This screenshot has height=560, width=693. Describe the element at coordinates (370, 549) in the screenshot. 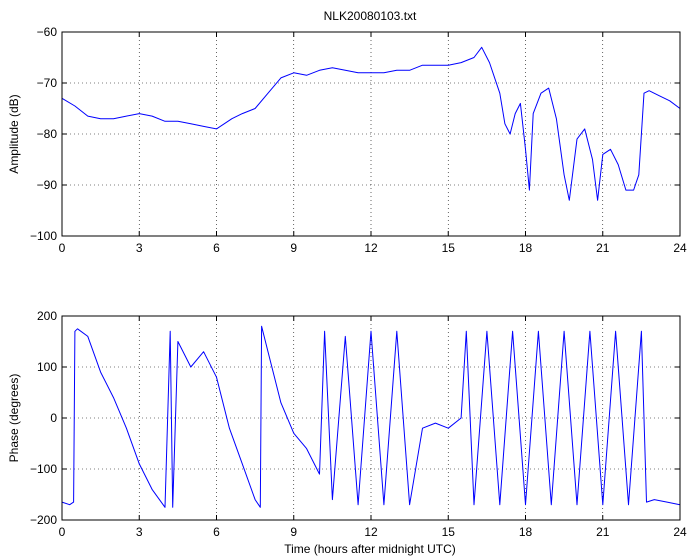

I see `time-x-axis-label: Time (hours after midnight UTC)` at that location.